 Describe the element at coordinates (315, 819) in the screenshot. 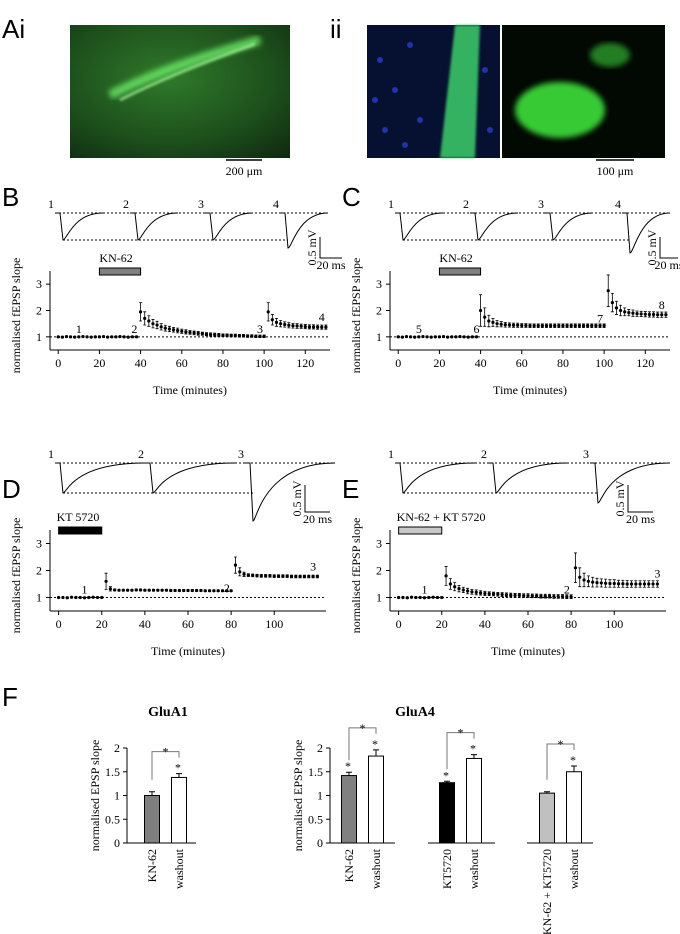

I see `y-tick-label: 0.5` at that location.